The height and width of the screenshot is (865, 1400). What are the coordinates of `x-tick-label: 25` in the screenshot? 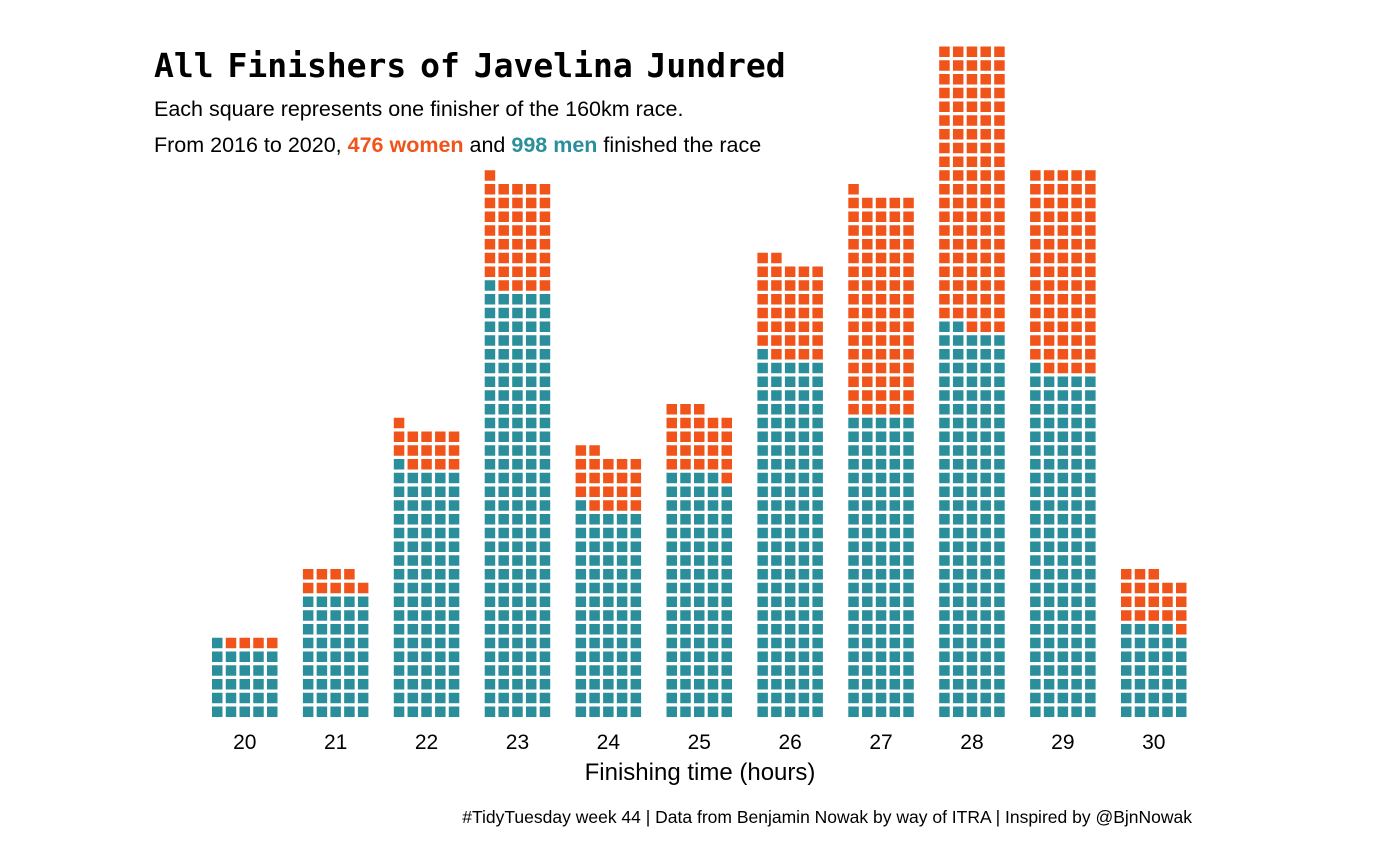 It's located at (699, 742).